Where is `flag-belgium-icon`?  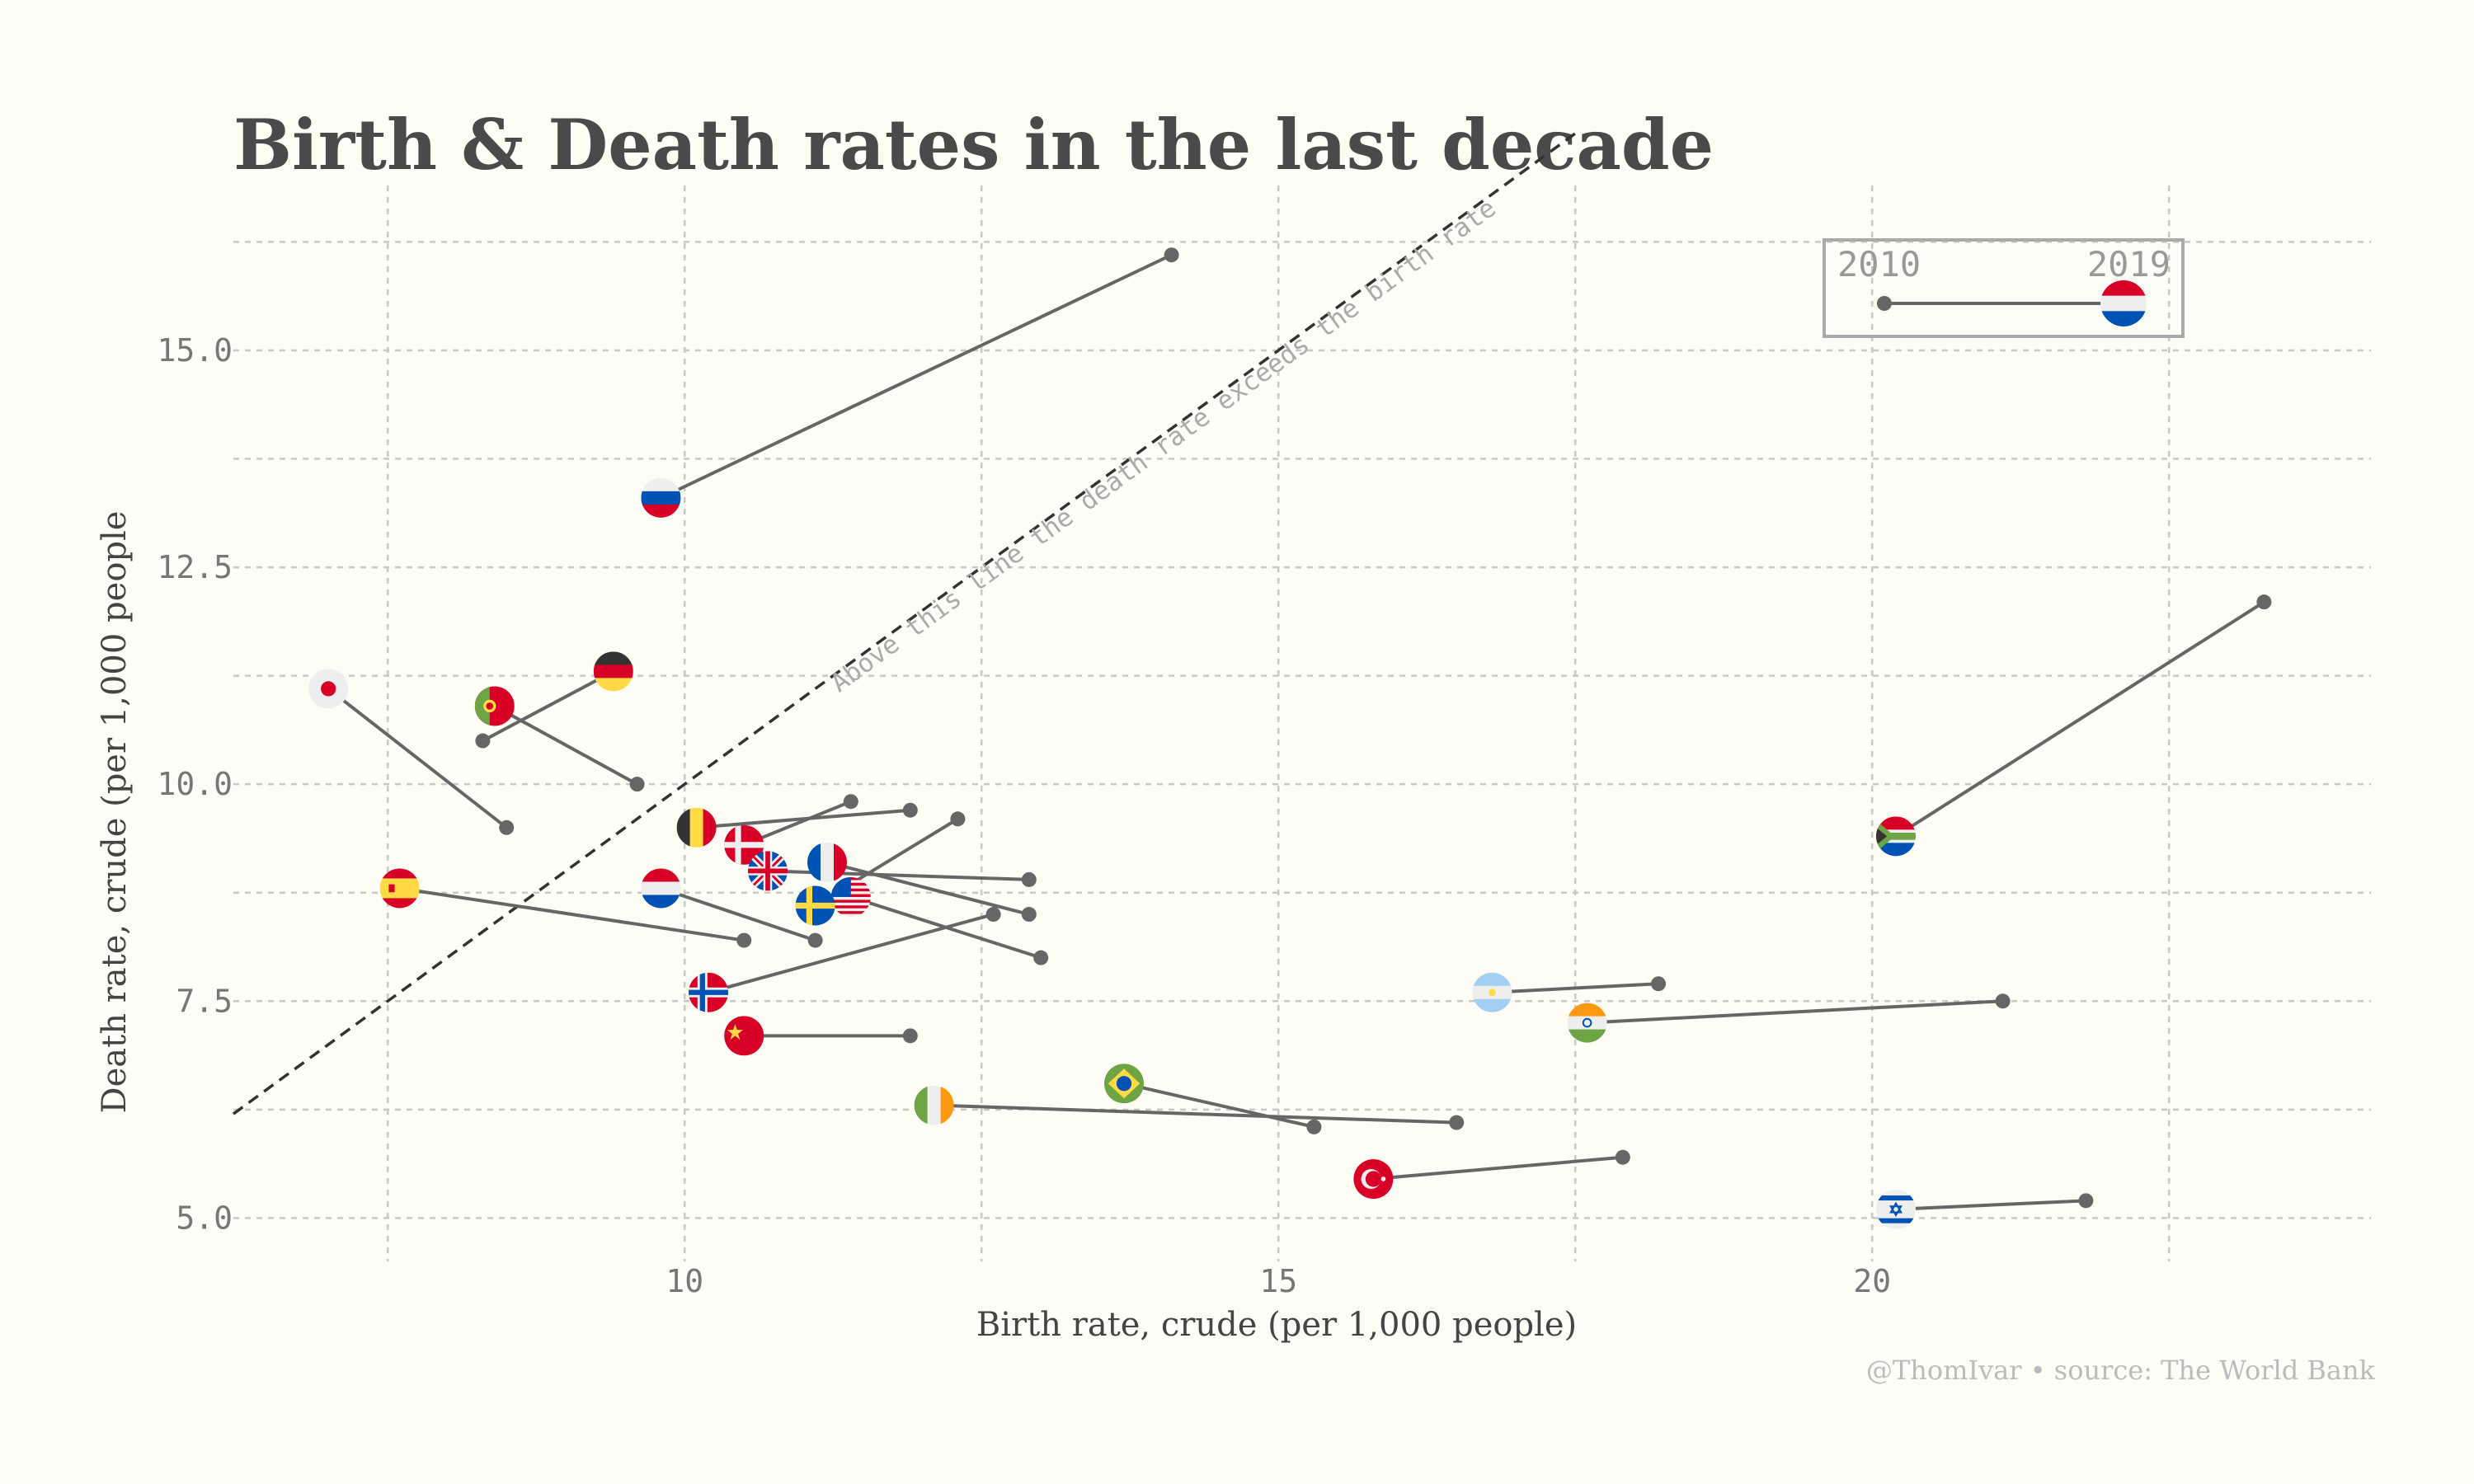
flag-belgium-icon is located at coordinates (696, 828).